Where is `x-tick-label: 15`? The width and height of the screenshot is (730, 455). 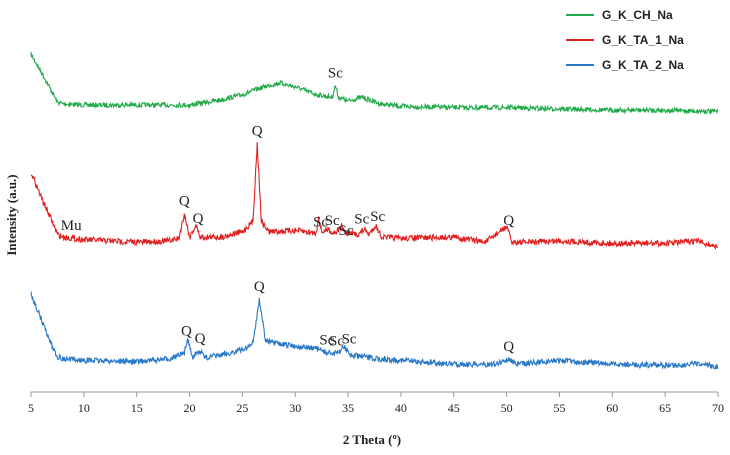
x-tick-label: 15 is located at coordinates (137, 408).